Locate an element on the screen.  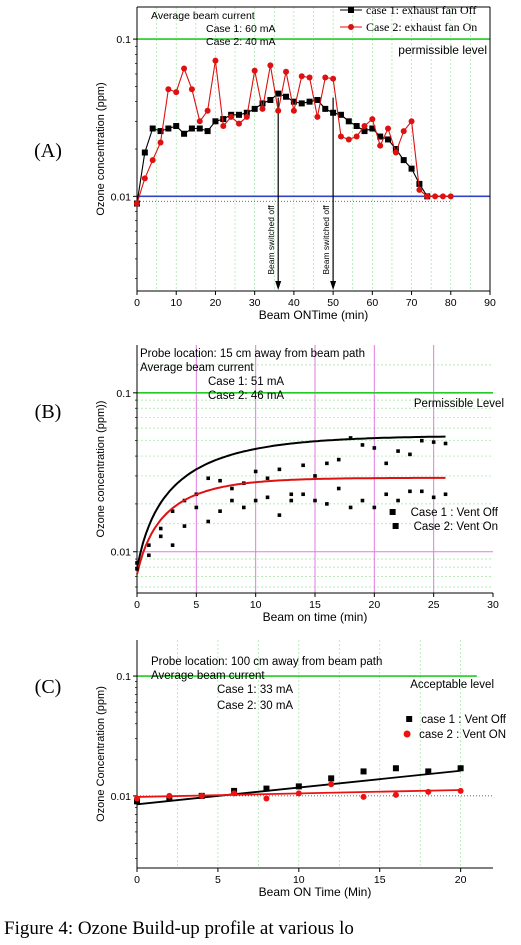
x-tick-label: 80 is located at coordinates (451, 303).